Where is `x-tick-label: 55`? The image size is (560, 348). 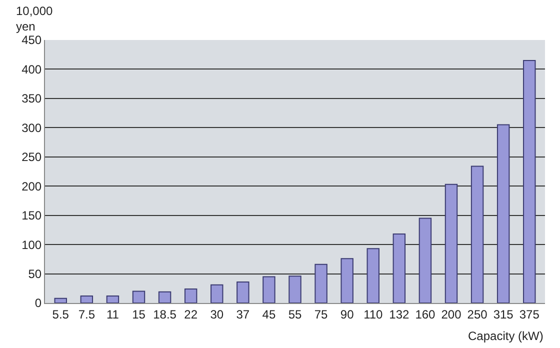 x-tick-label: 55 is located at coordinates (295, 314).